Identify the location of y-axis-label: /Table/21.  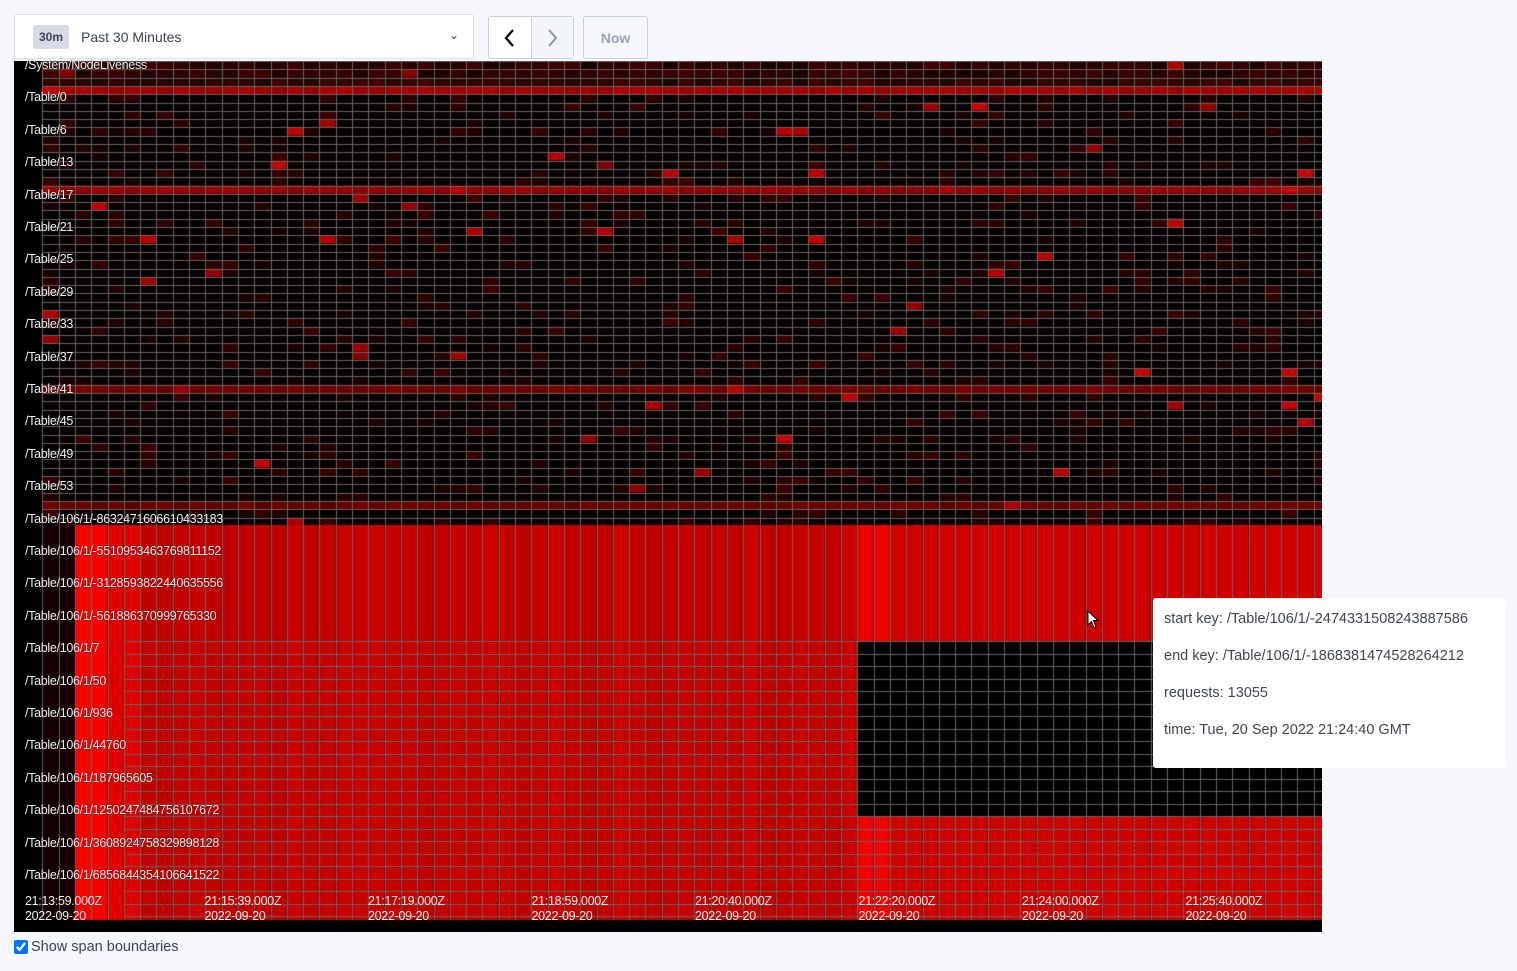
(49, 227).